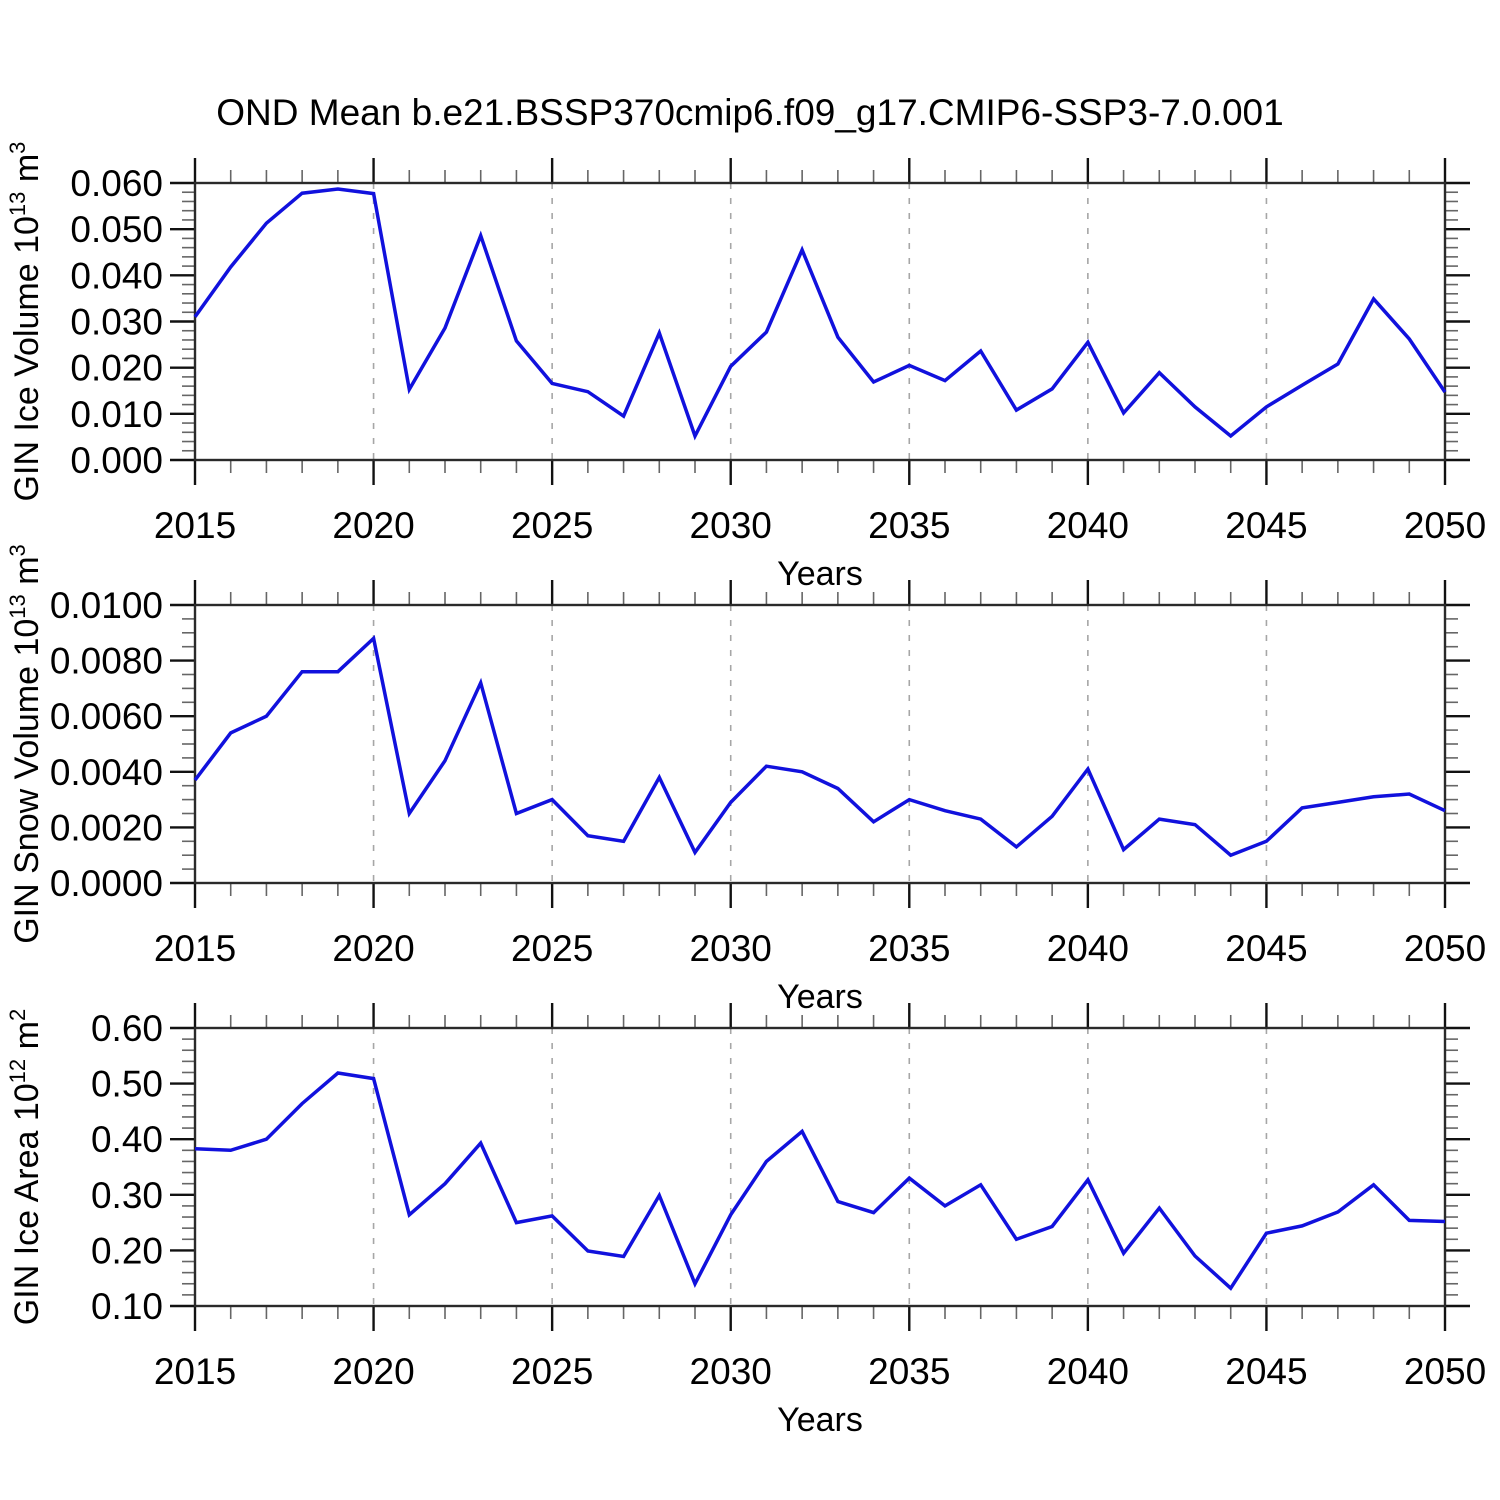  What do you see at coordinates (116, 183) in the screenshot?
I see `svg-text: 0.060` at bounding box center [116, 183].